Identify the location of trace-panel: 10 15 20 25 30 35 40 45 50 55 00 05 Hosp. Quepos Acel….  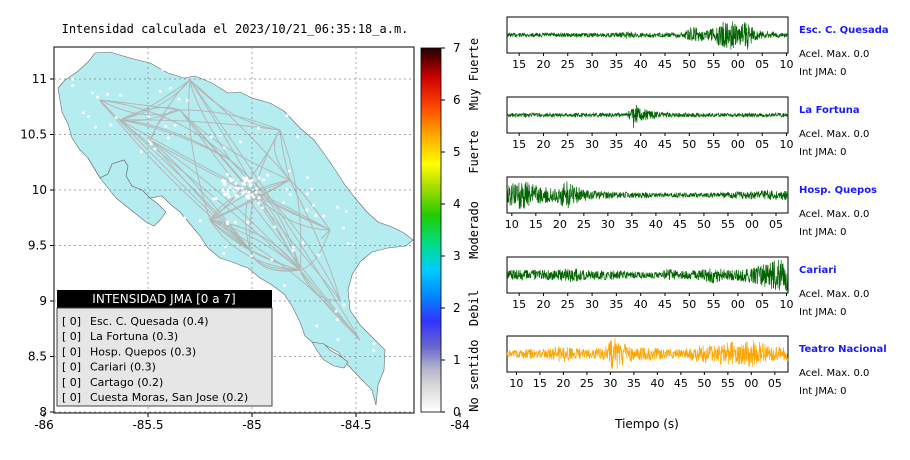
(691, 207).